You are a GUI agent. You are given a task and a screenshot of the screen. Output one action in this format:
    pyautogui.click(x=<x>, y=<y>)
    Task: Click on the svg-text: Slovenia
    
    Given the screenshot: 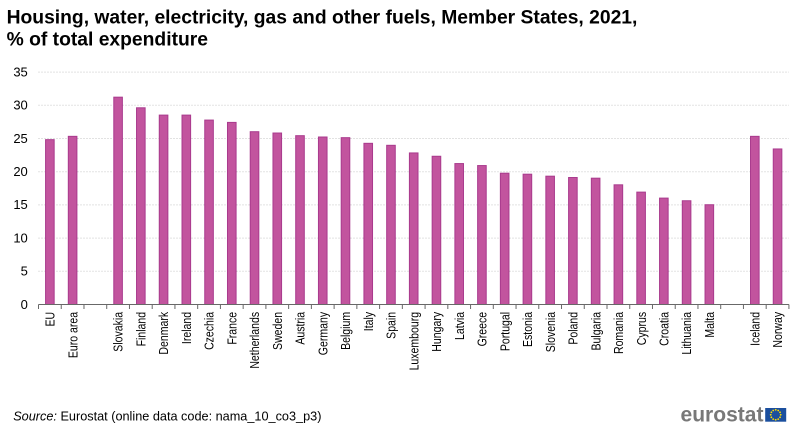 What is the action you would take?
    pyautogui.click(x=550, y=331)
    